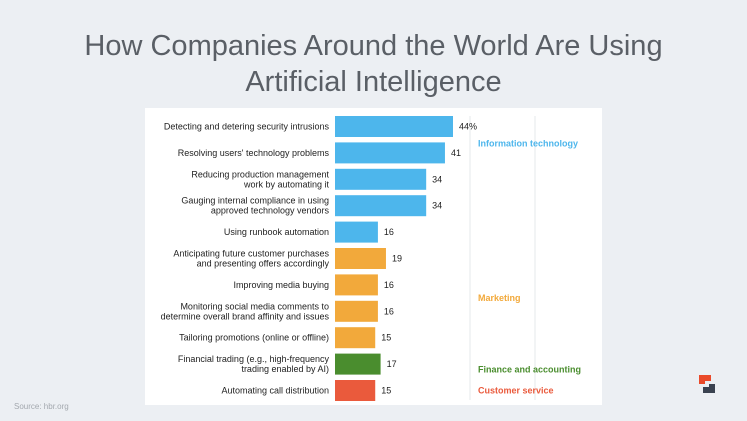 Image resolution: width=747 pixels, height=421 pixels. Describe the element at coordinates (275, 391) in the screenshot. I see `category-label: Automating call distribution` at that location.